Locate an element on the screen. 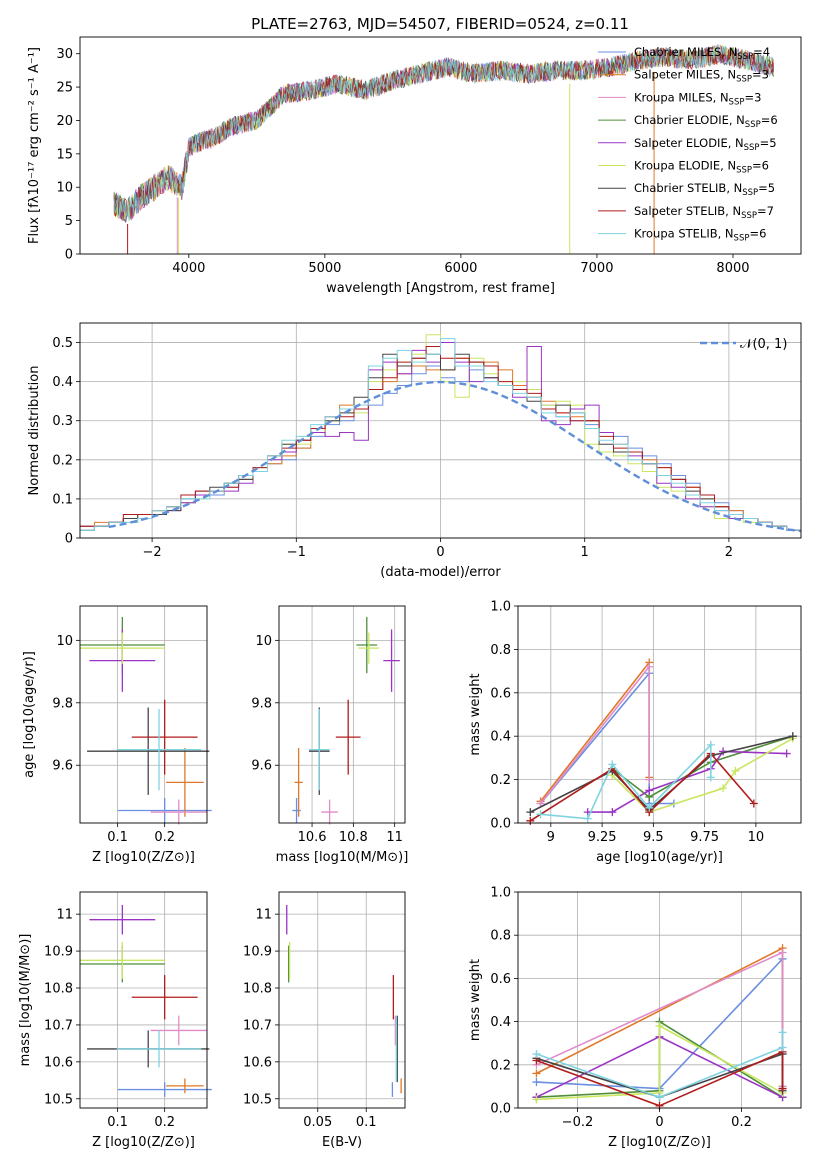 This screenshot has height=1170, width=819. weight-line is located at coordinates (687, 781).